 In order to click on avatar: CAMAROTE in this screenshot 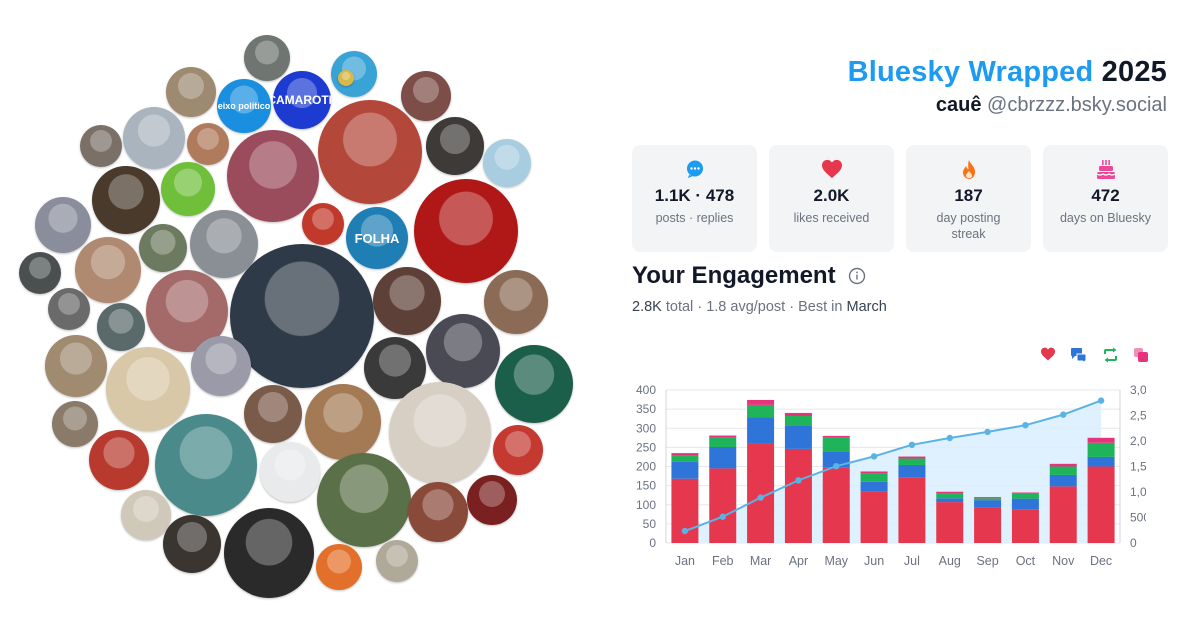, I will do `click(302, 100)`.